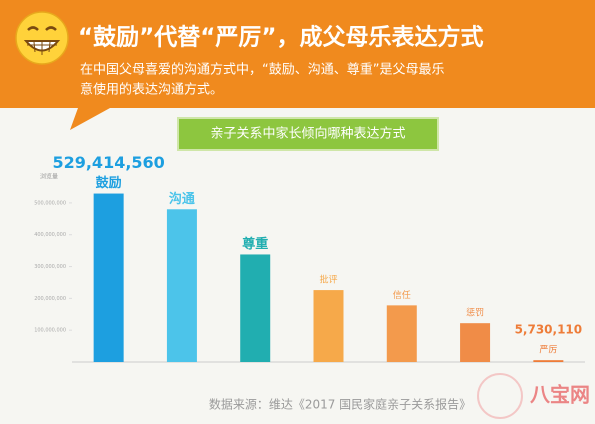 The width and height of the screenshot is (595, 424). Describe the element at coordinates (50, 203) in the screenshot. I see `y-tick-label: 500,000,000` at that location.